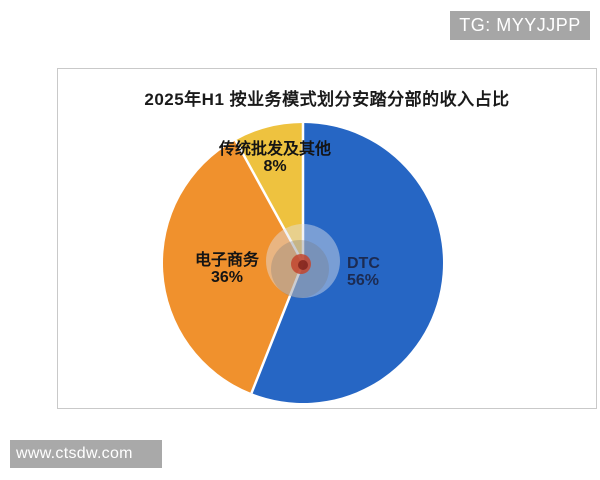 The image size is (600, 480). I want to click on label-wholesale-name: 传统批发及其他, so click(274, 149).